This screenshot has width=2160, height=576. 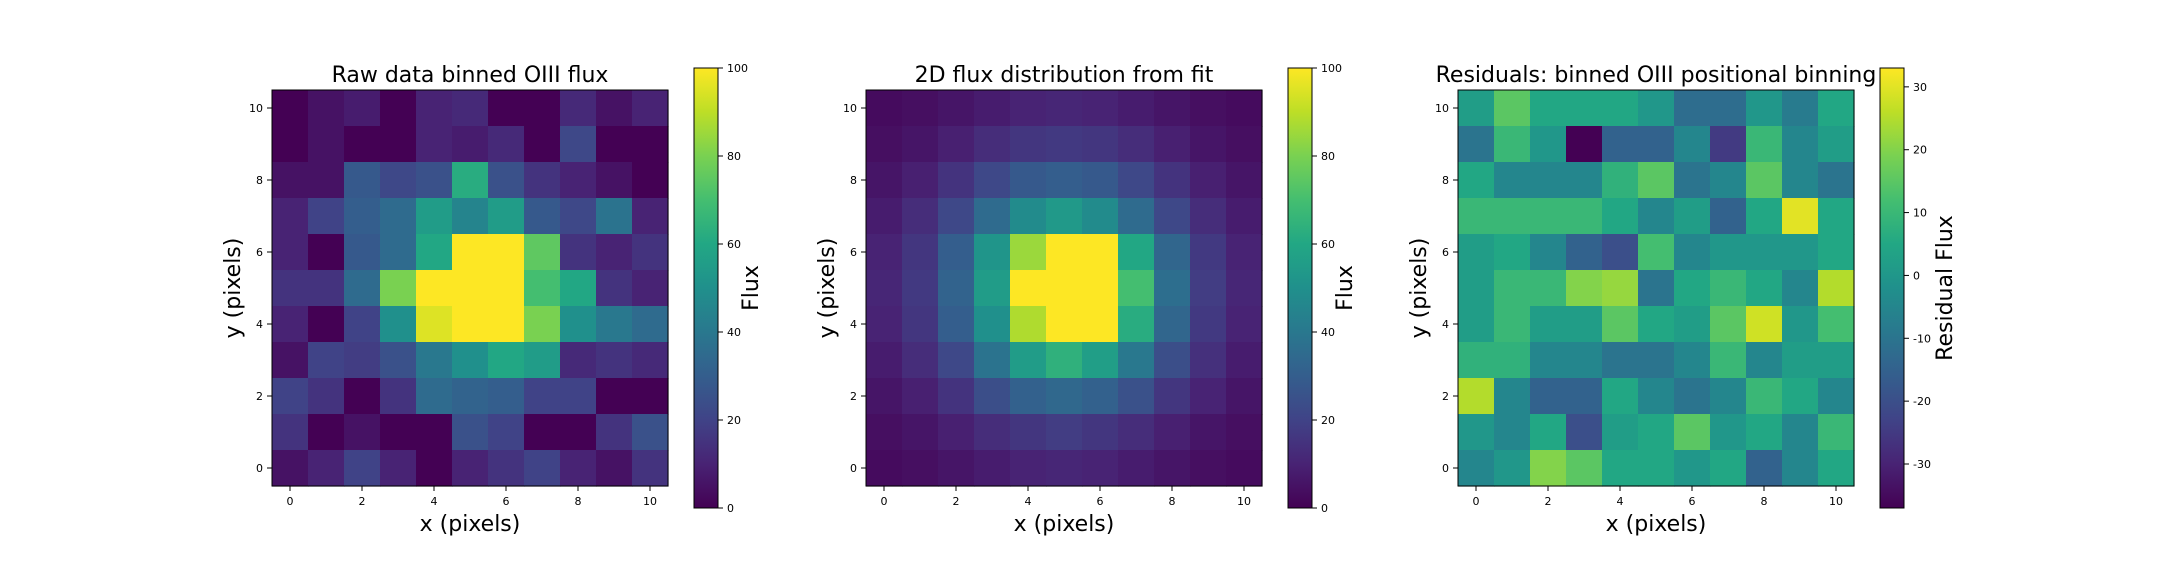 What do you see at coordinates (1328, 420) in the screenshot?
I see `colorbar-tick-label: 20` at bounding box center [1328, 420].